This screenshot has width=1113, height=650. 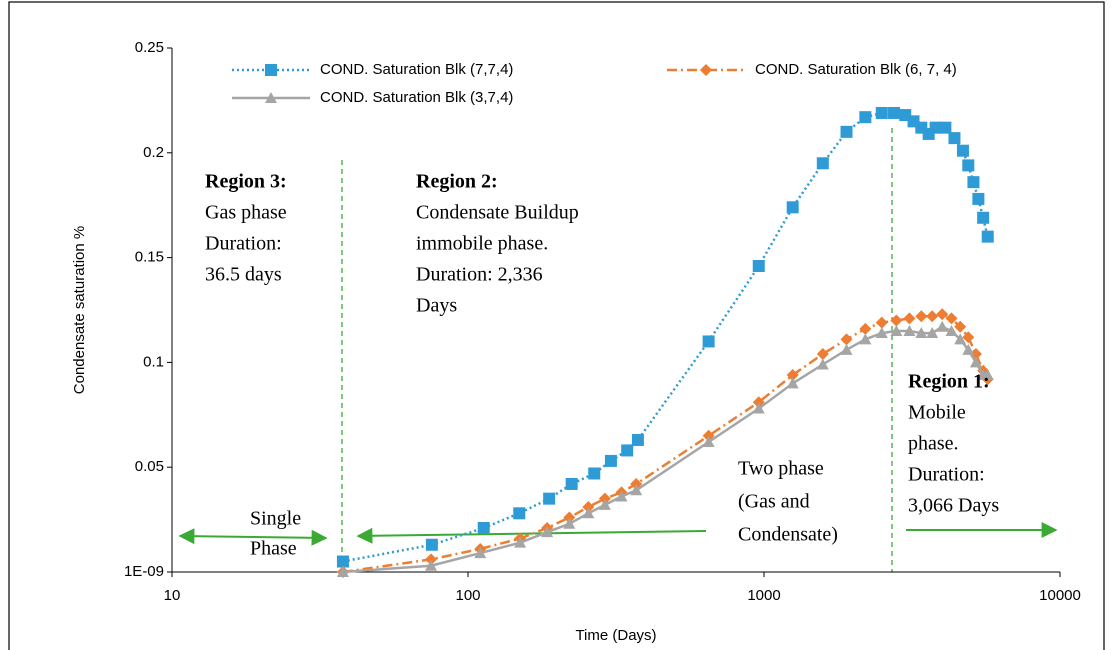 I want to click on x-tick-label: 100, so click(x=467, y=595).